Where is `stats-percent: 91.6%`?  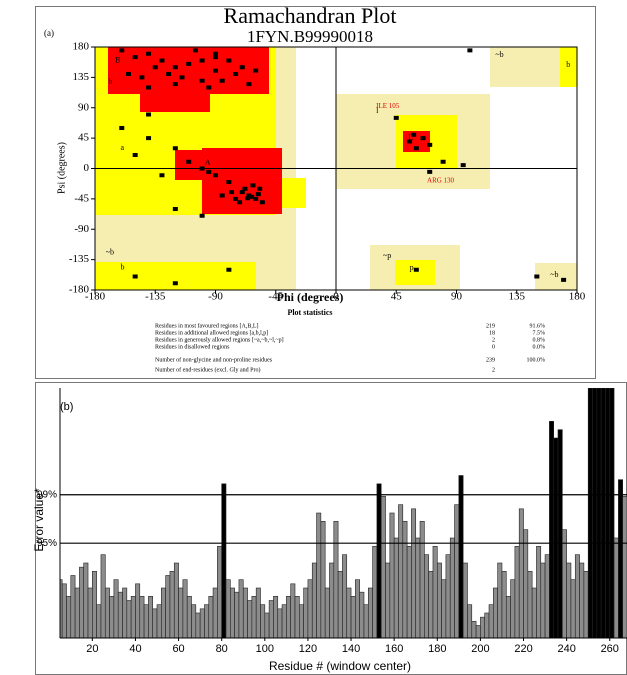
stats-percent: 91.6% is located at coordinates (538, 326).